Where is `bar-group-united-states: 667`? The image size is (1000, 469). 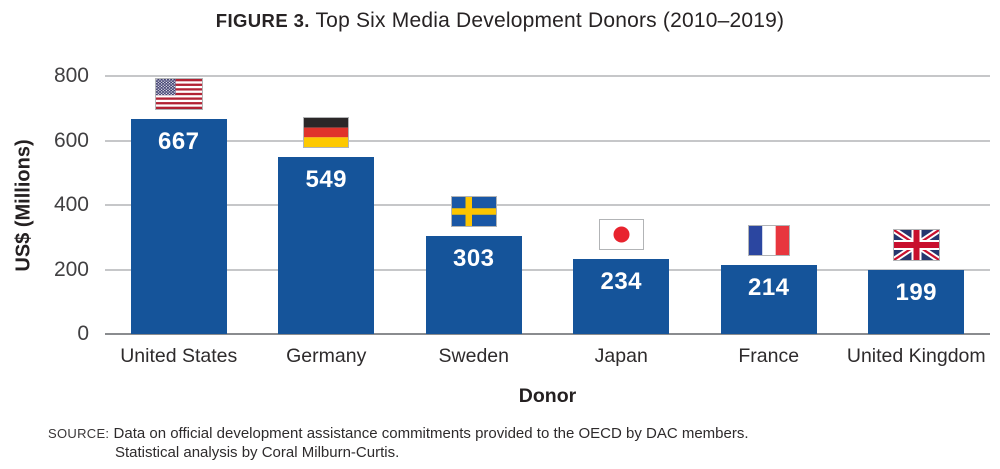
bar-group-united-states: 667 is located at coordinates (179, 205).